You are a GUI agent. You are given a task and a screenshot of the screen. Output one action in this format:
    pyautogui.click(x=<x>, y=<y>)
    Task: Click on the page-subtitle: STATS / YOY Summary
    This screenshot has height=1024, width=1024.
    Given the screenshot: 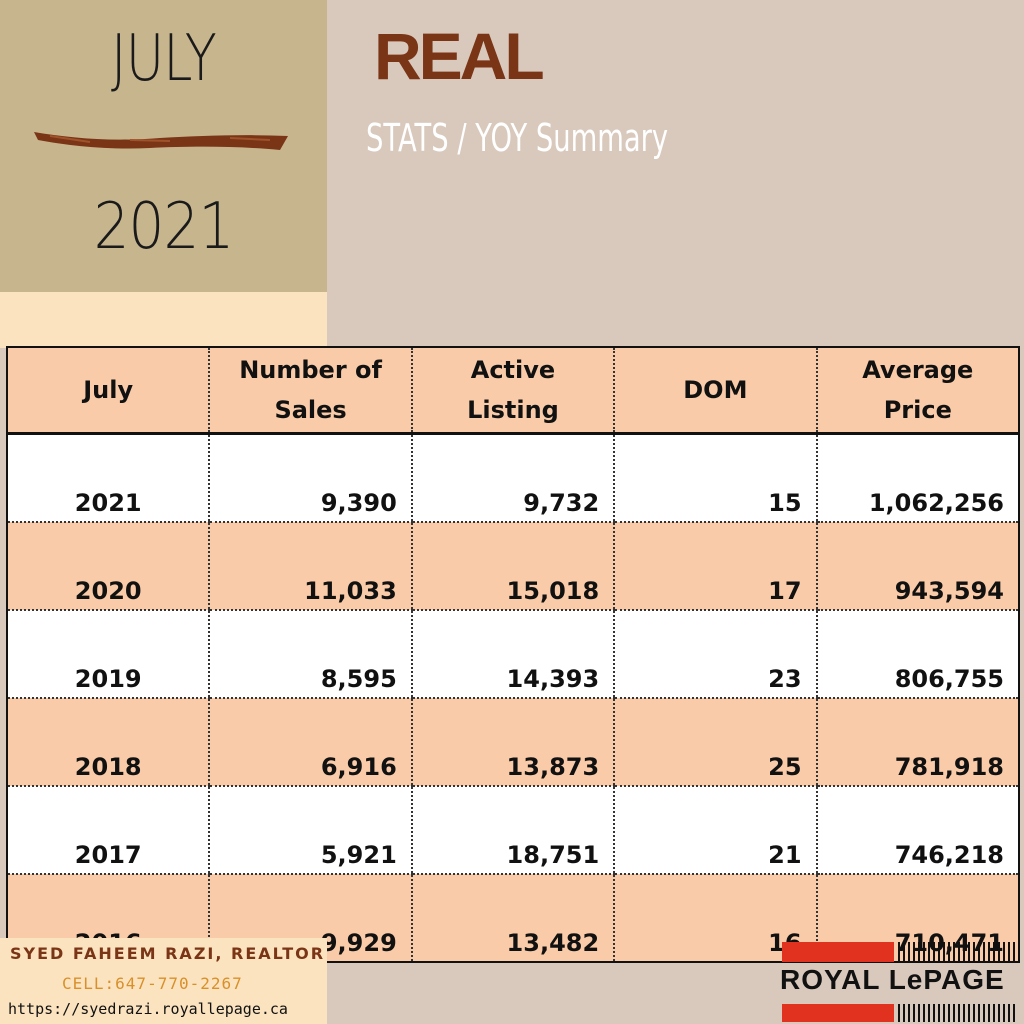 What is the action you would take?
    pyautogui.click(x=517, y=138)
    